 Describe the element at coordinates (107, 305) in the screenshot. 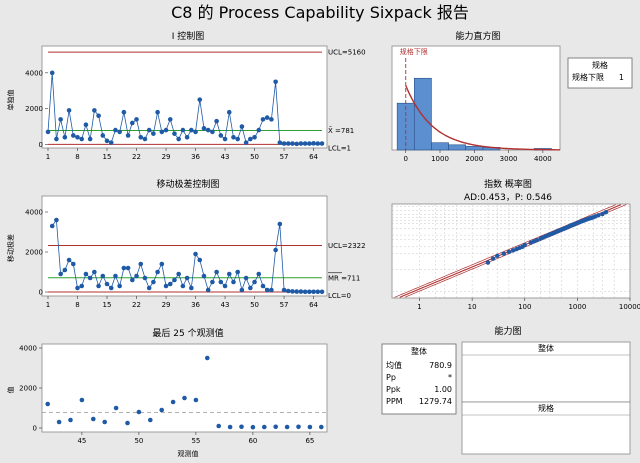

I see `mr-chart-xtick-label: 15` at that location.